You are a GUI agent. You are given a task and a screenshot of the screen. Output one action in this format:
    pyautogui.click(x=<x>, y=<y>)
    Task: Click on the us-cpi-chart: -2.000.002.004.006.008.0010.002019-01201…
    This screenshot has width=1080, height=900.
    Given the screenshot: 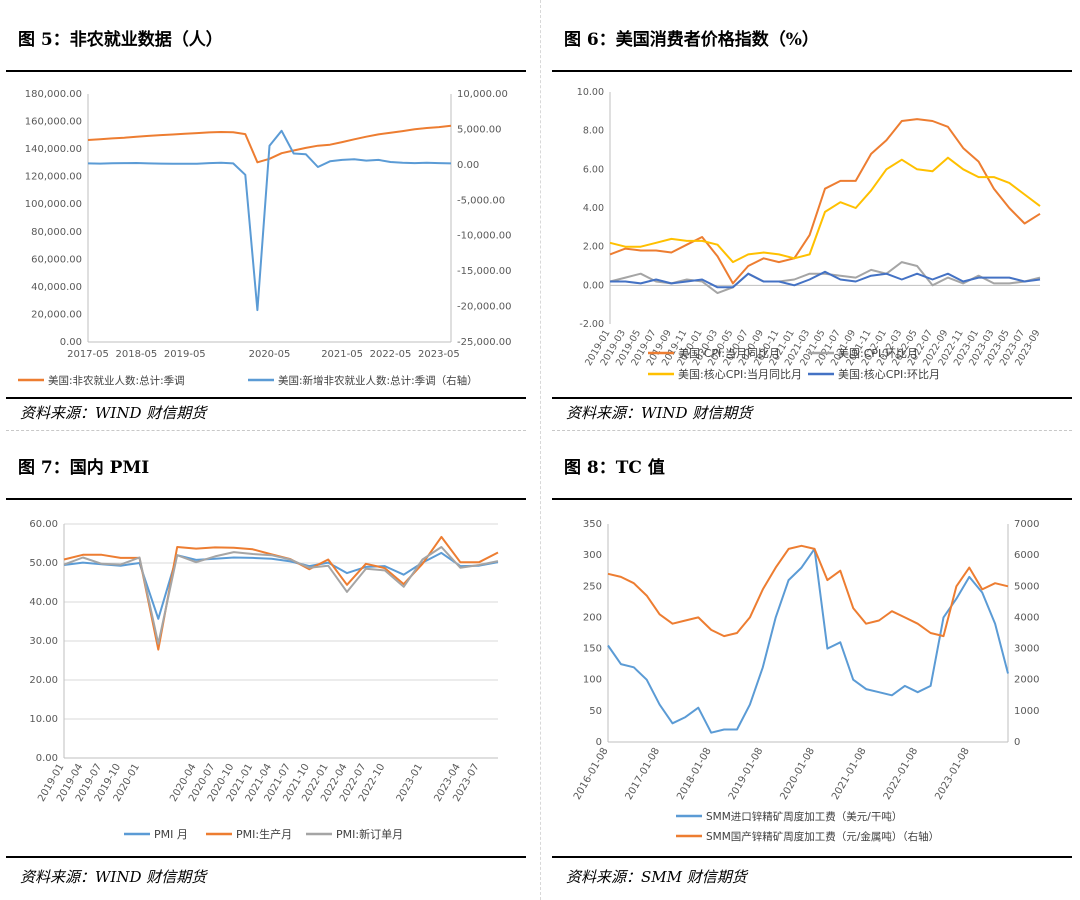 What is the action you would take?
    pyautogui.click(x=810, y=234)
    